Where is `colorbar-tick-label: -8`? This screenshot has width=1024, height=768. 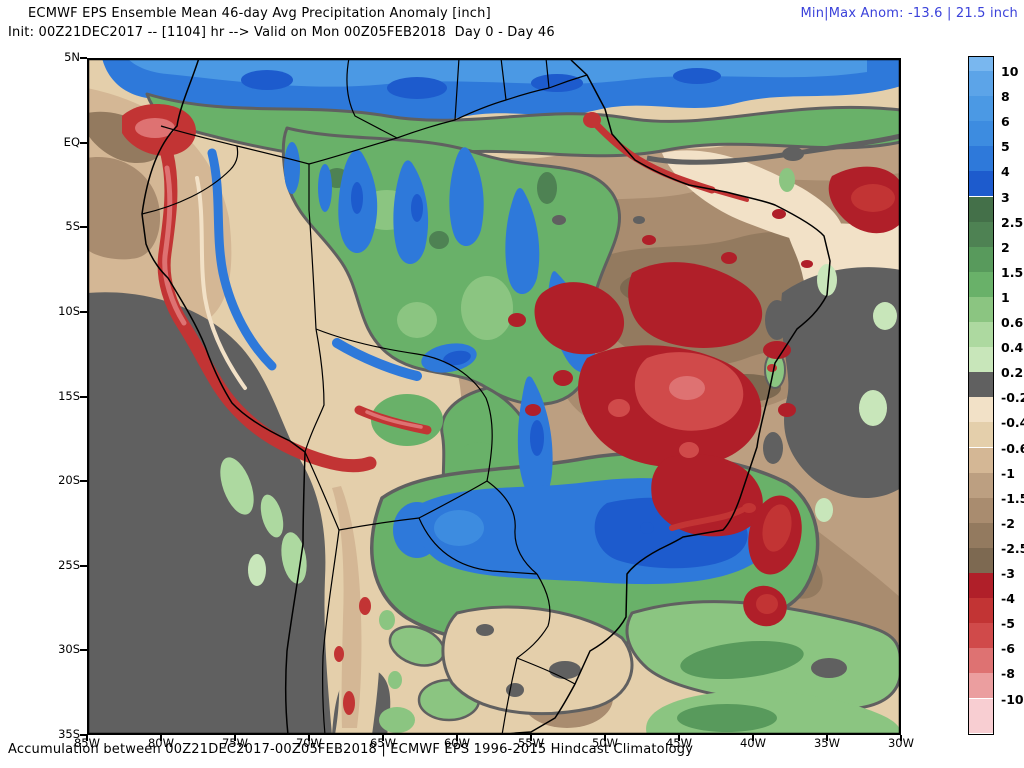
colorbar-tick-label: -8 is located at coordinates (1008, 674).